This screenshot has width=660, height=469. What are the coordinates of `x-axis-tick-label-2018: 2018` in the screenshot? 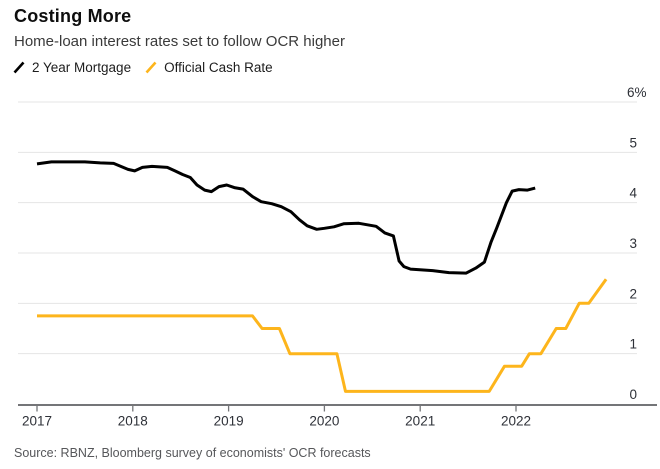 It's located at (133, 421).